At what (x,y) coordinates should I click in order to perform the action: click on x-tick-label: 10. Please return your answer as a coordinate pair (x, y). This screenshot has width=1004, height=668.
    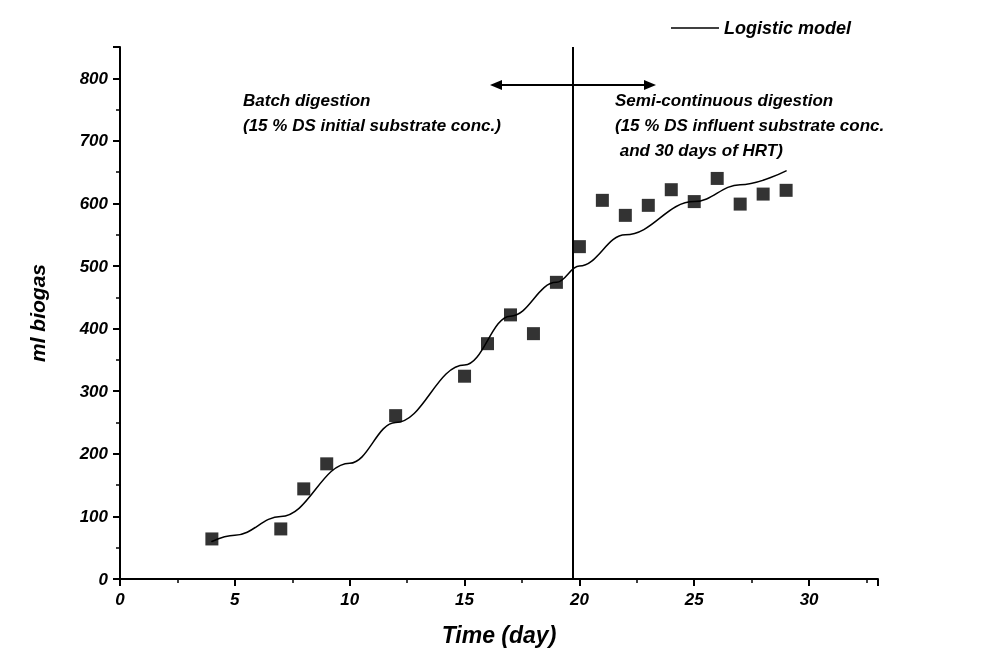
    Looking at the image, I should click on (350, 599).